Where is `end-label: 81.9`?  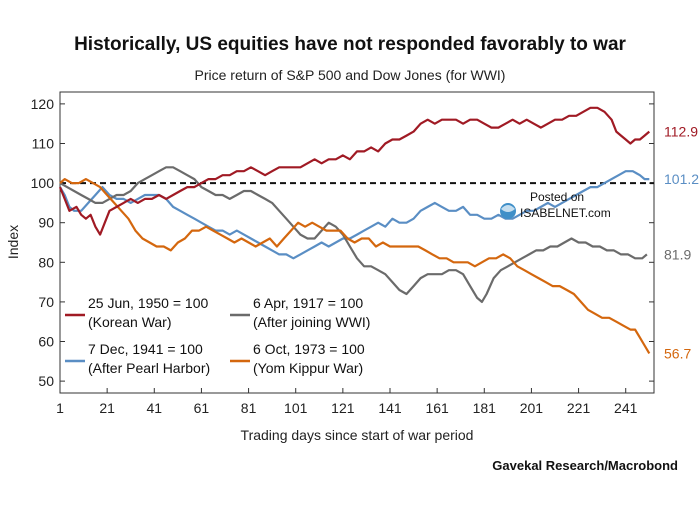
end-label: 81.9 is located at coordinates (677, 254).